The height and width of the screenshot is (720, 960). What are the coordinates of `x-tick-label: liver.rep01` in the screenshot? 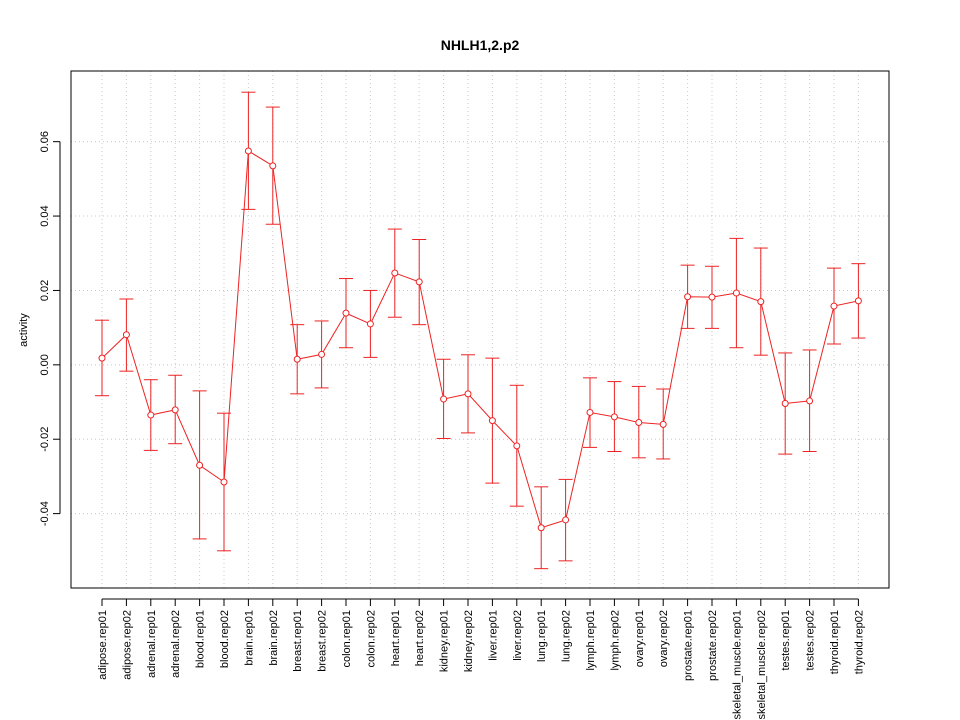 It's located at (493, 635).